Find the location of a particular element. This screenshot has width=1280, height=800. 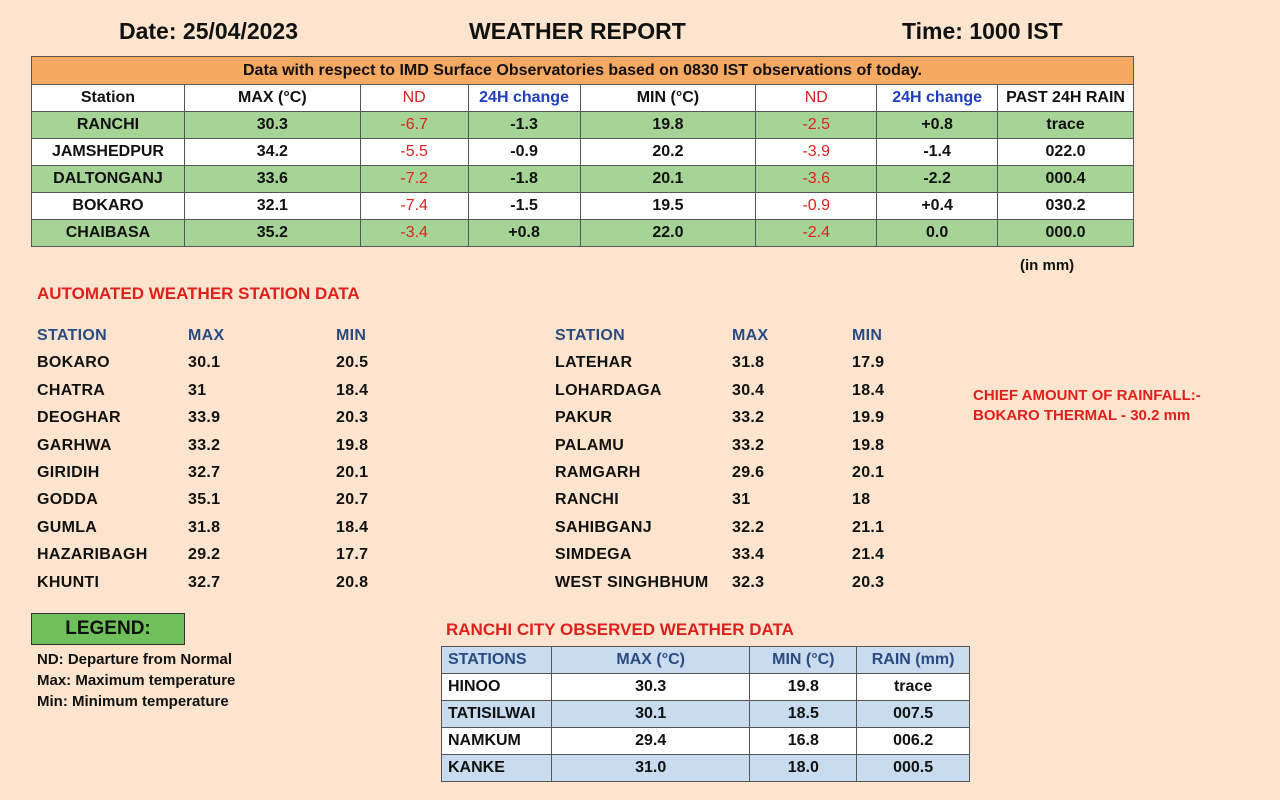

aws-column-header-station: STATION is located at coordinates (590, 335).